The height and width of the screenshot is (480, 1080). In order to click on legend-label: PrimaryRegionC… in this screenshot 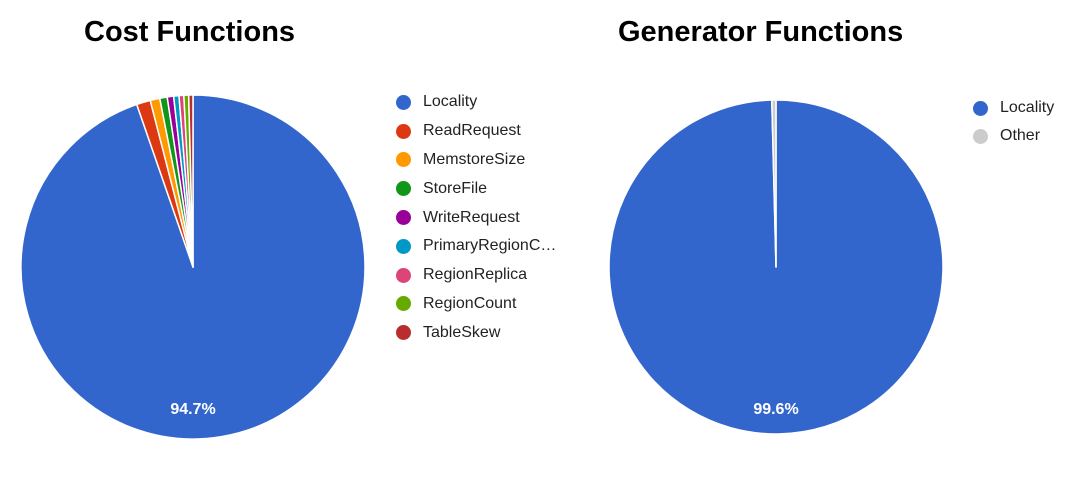, I will do `click(490, 246)`.